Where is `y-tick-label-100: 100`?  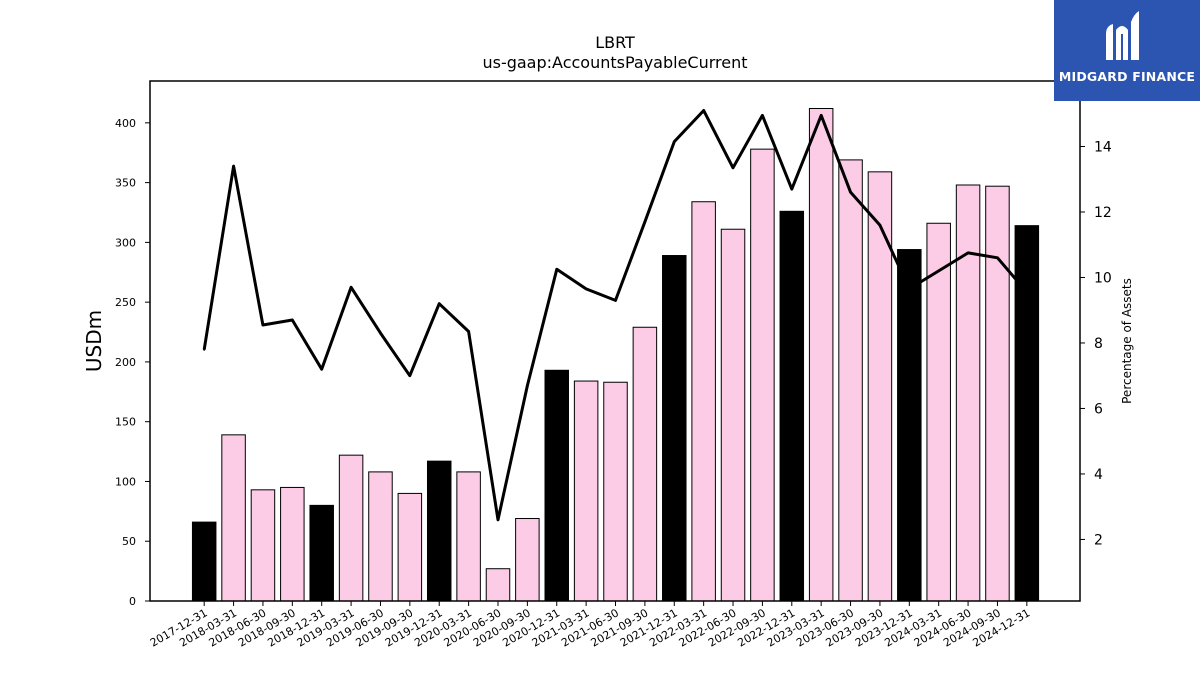 y-tick-label-100: 100 is located at coordinates (125, 481).